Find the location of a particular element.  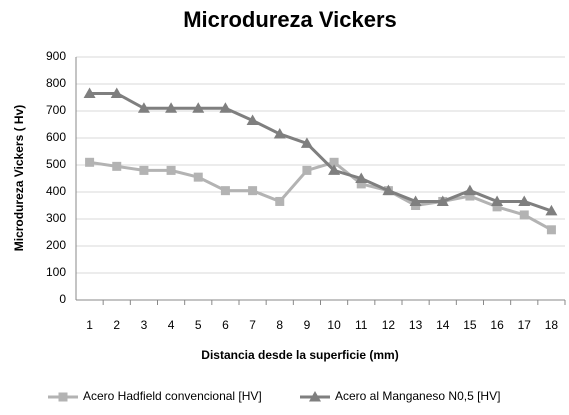

x-tick-label: 7 is located at coordinates (252, 325).